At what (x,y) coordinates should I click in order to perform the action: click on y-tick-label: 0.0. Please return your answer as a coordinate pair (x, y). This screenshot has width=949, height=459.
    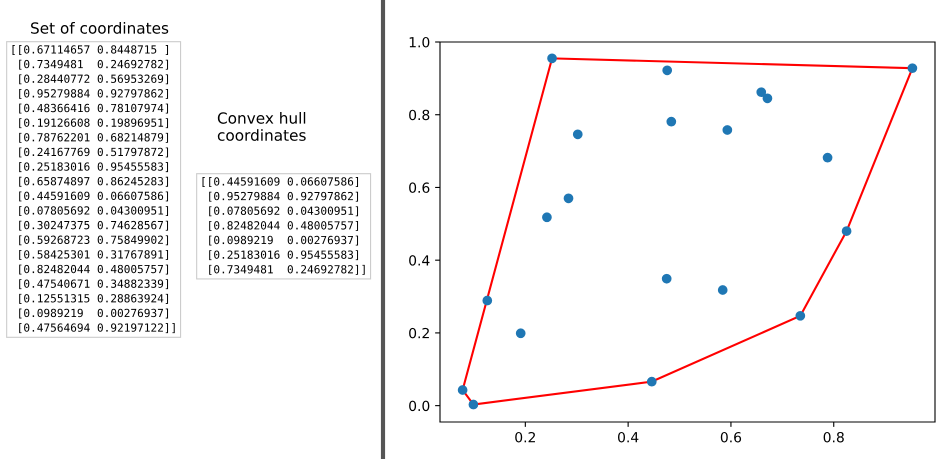
    Looking at the image, I should click on (419, 406).